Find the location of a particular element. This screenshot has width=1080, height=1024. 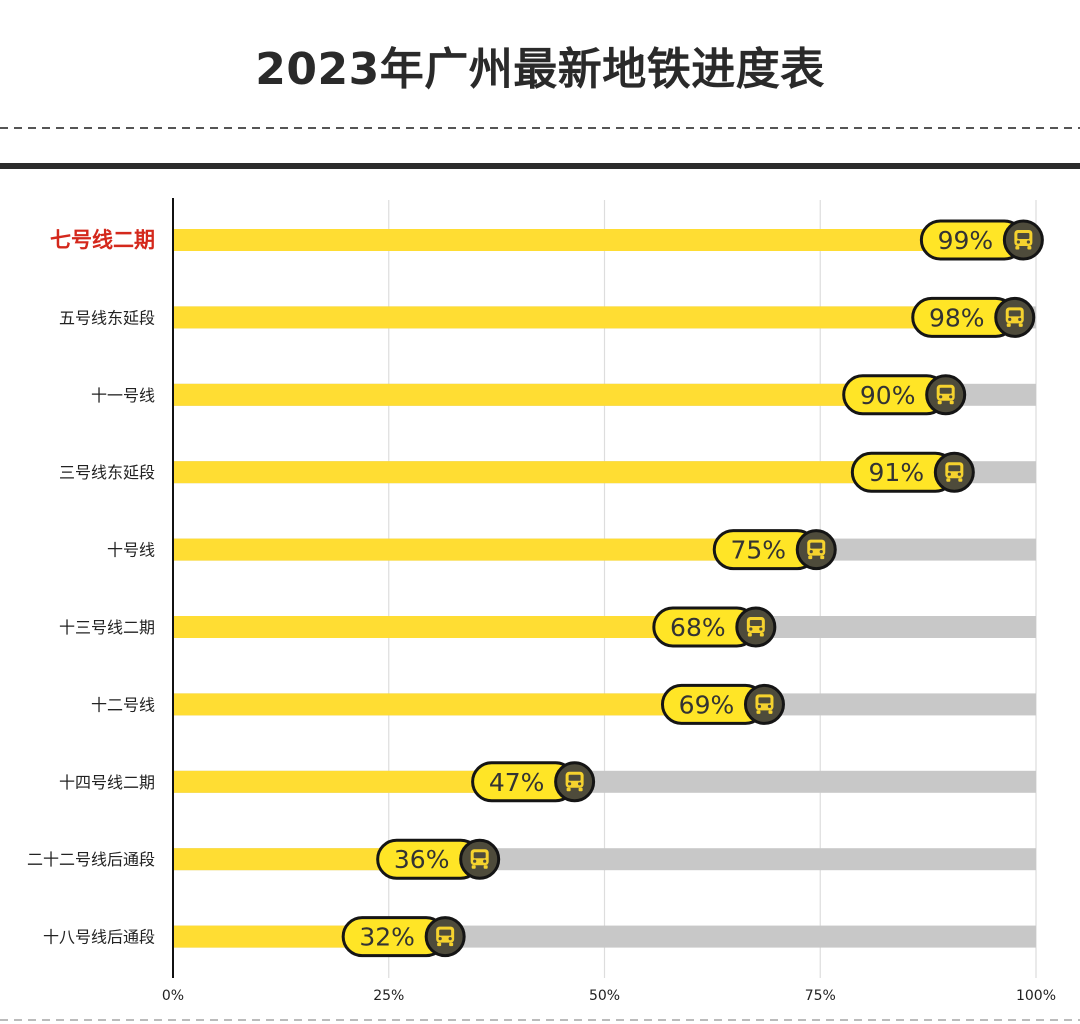

badge-value-label: 91% is located at coordinates (897, 472).